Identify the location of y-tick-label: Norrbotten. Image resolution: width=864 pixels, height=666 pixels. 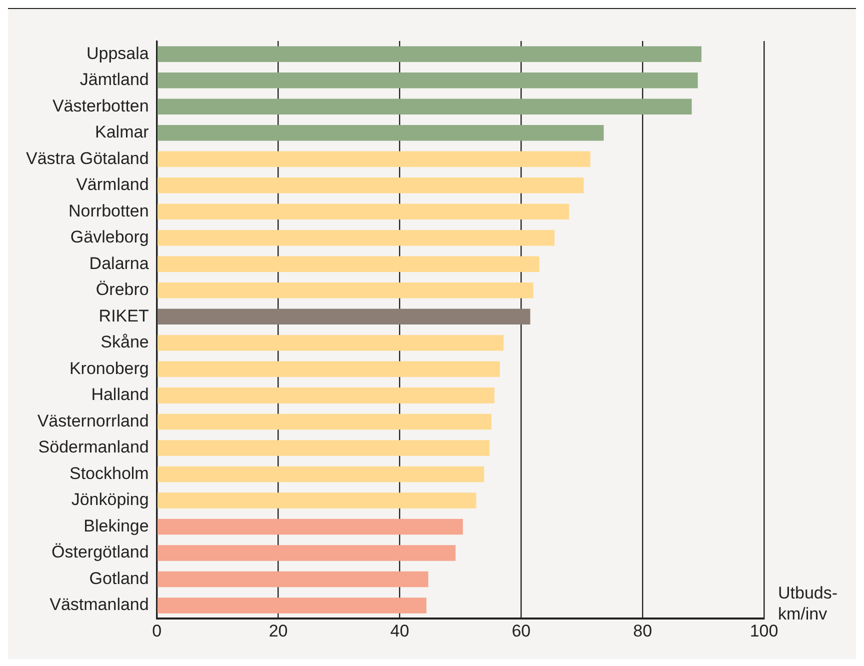
(108, 210).